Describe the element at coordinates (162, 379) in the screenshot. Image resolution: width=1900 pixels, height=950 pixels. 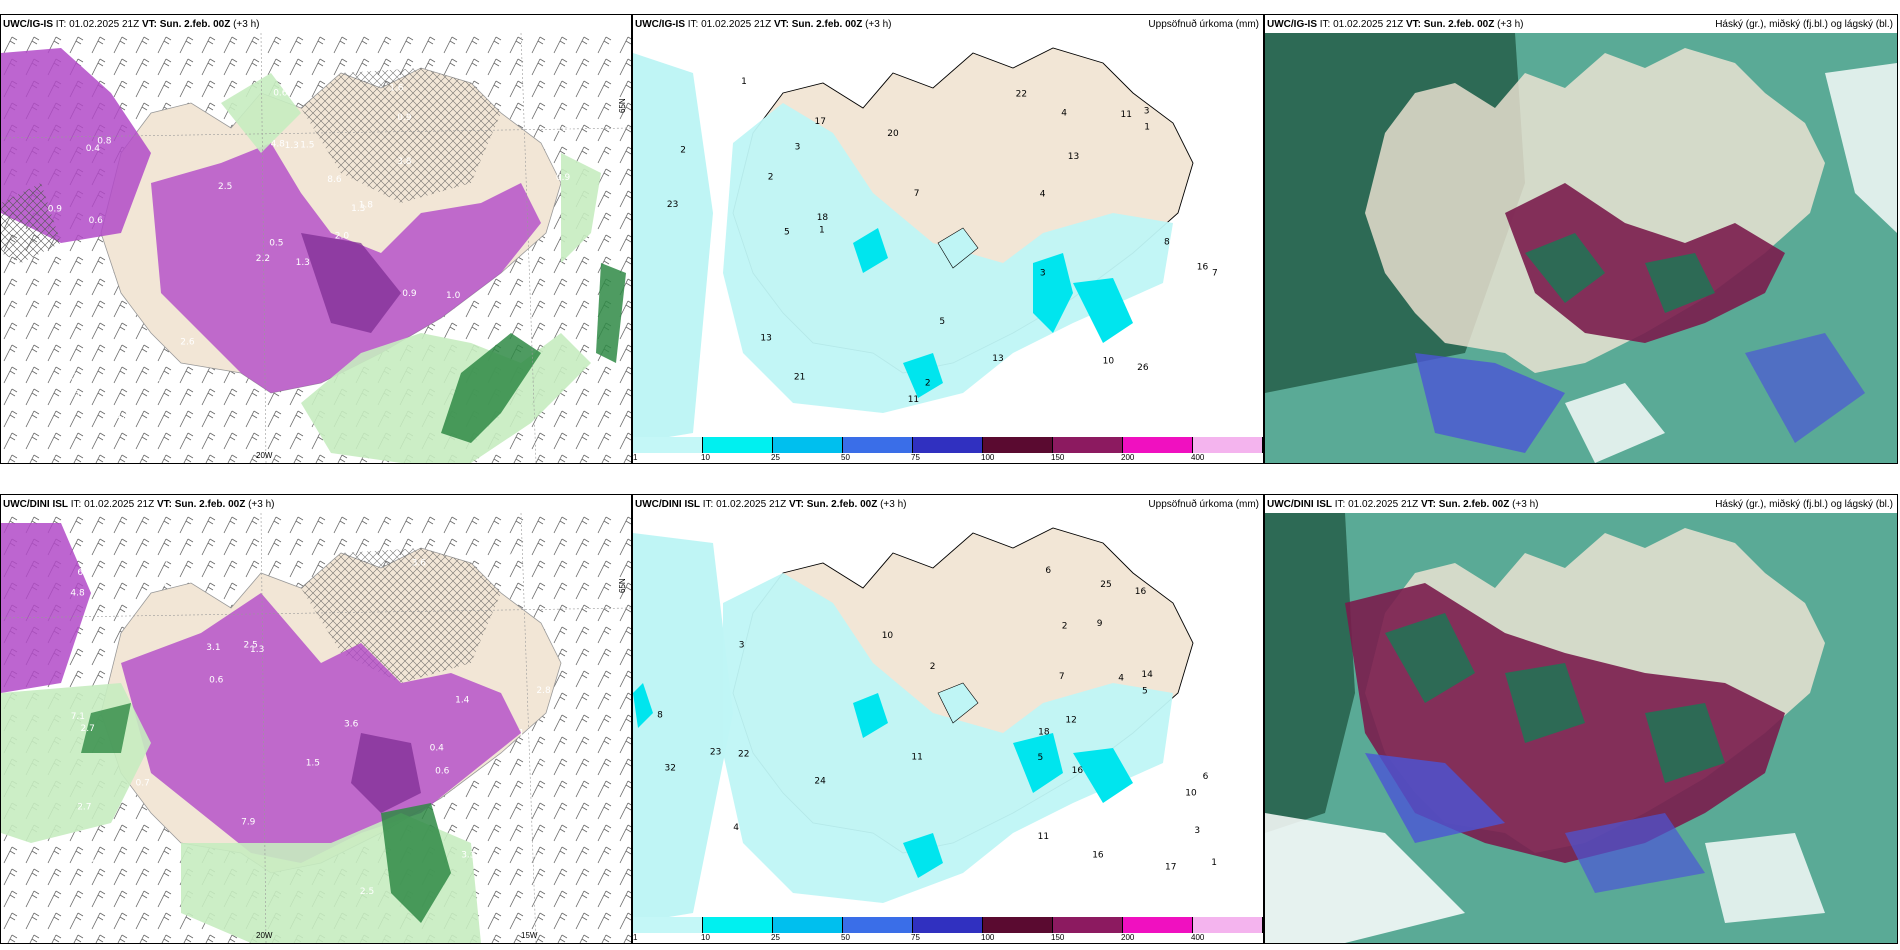
I see `value-label: 3.0` at that location.